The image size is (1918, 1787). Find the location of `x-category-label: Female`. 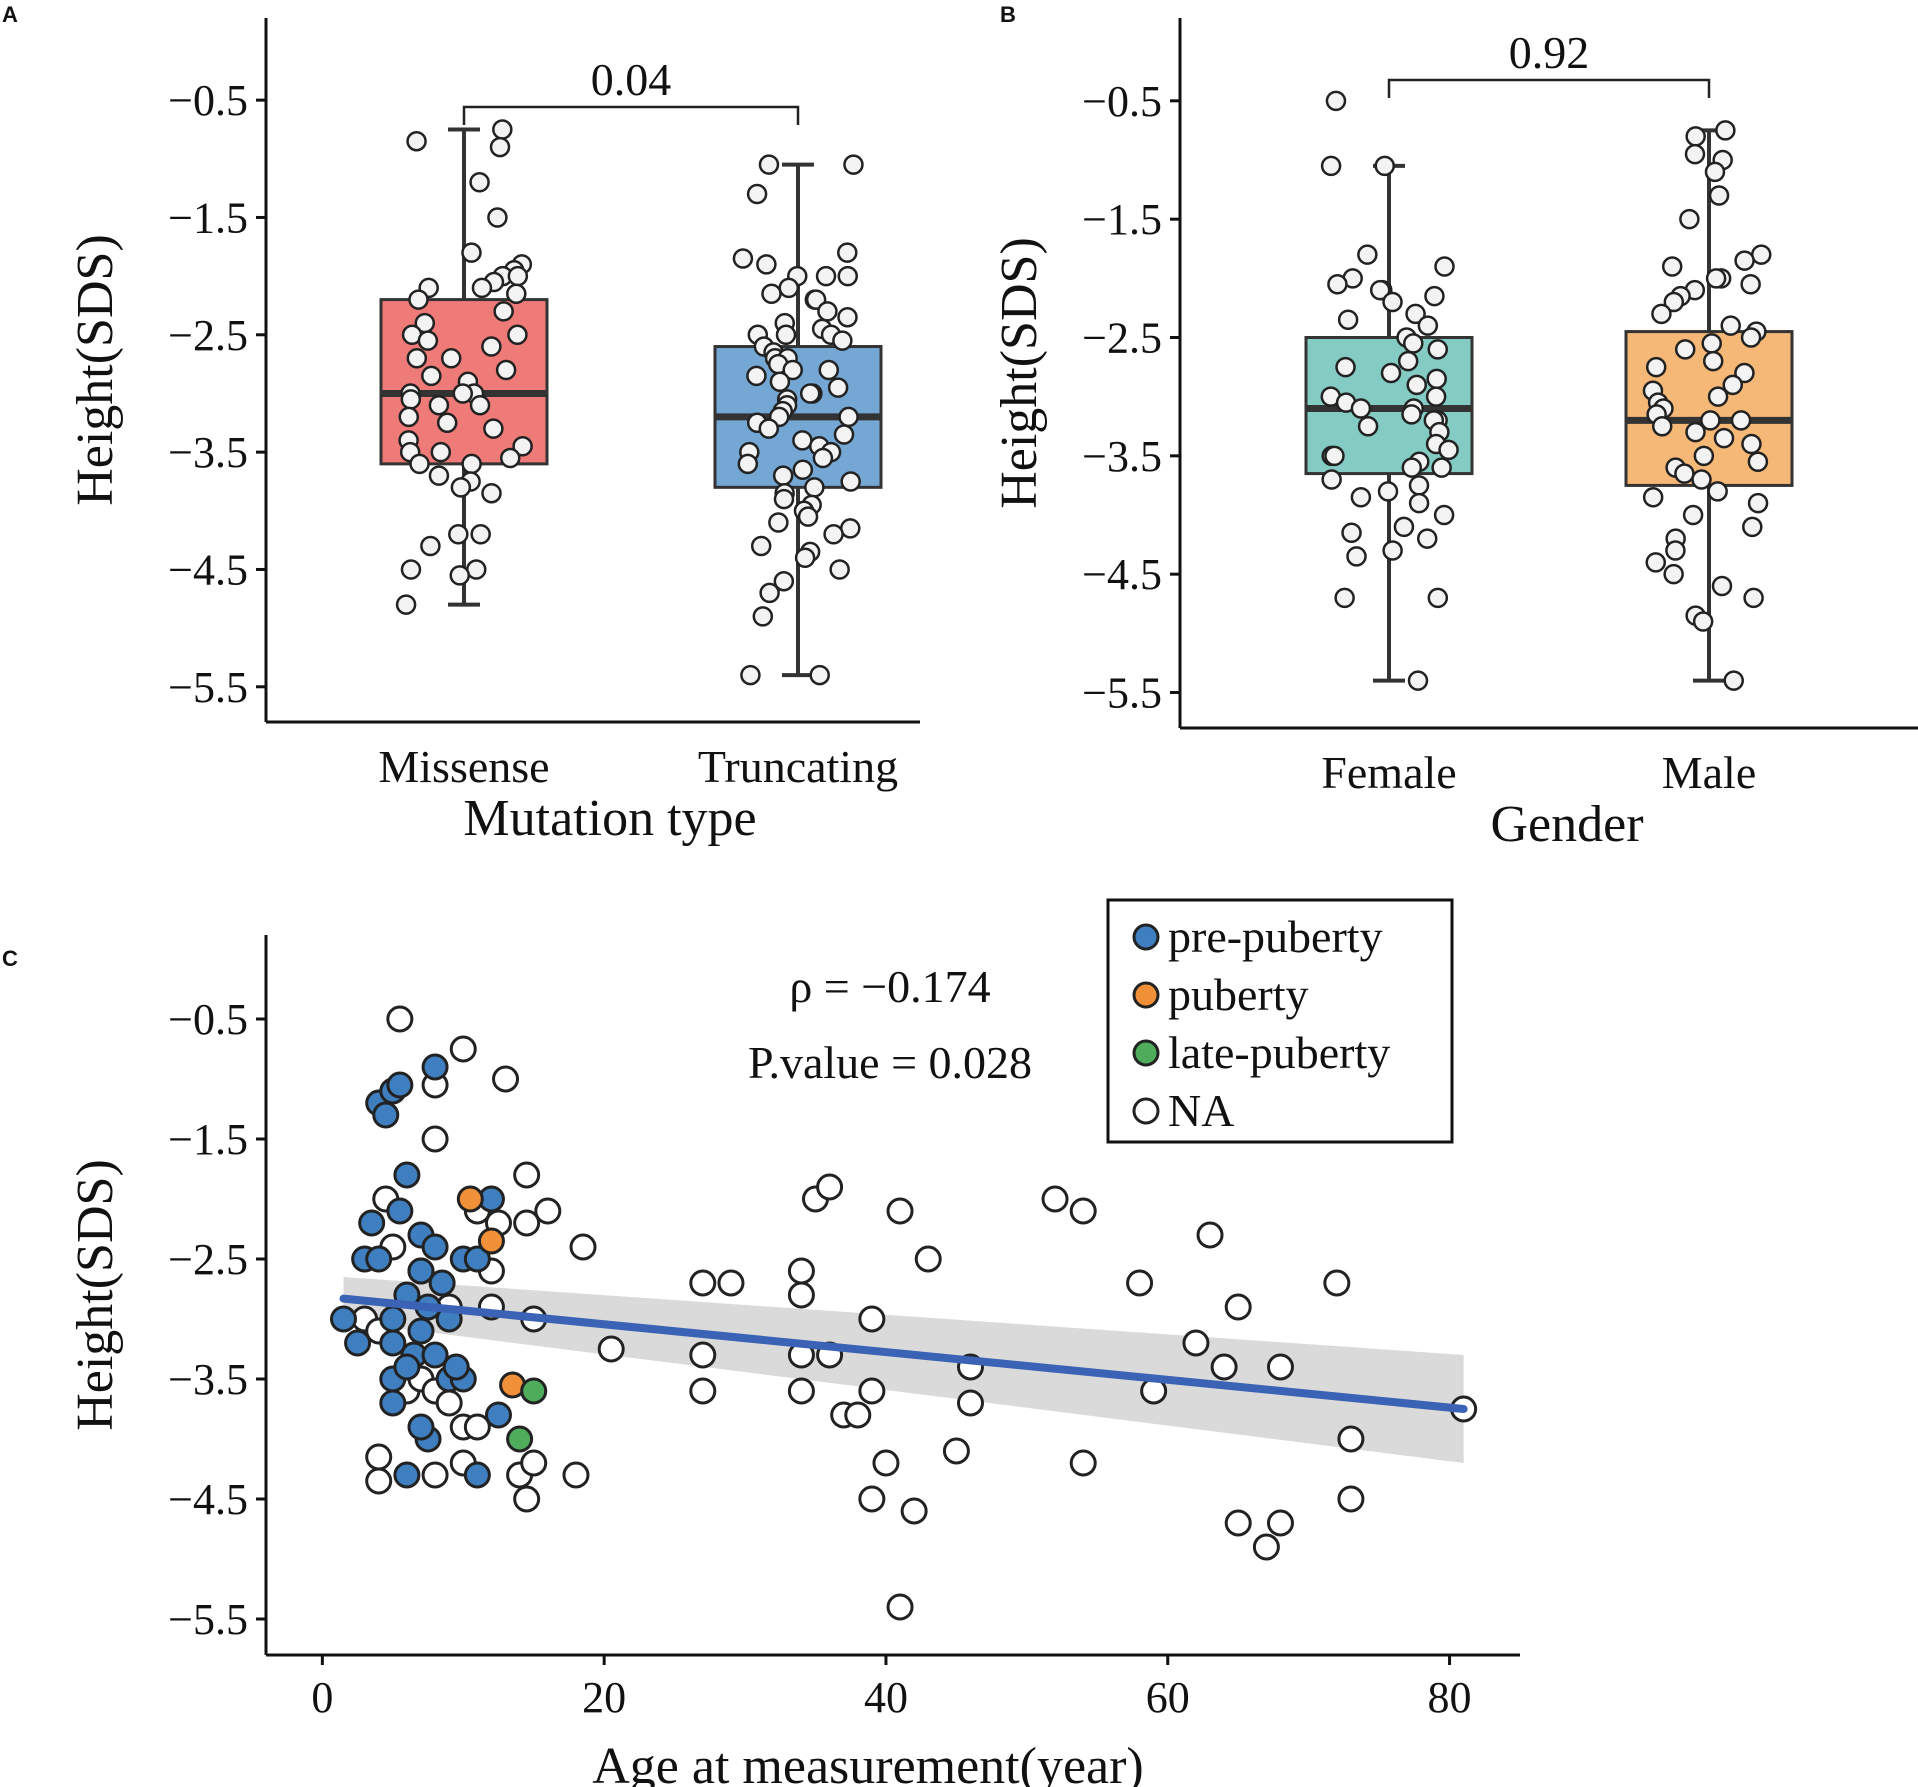

x-category-label: Female is located at coordinates (1388, 772).